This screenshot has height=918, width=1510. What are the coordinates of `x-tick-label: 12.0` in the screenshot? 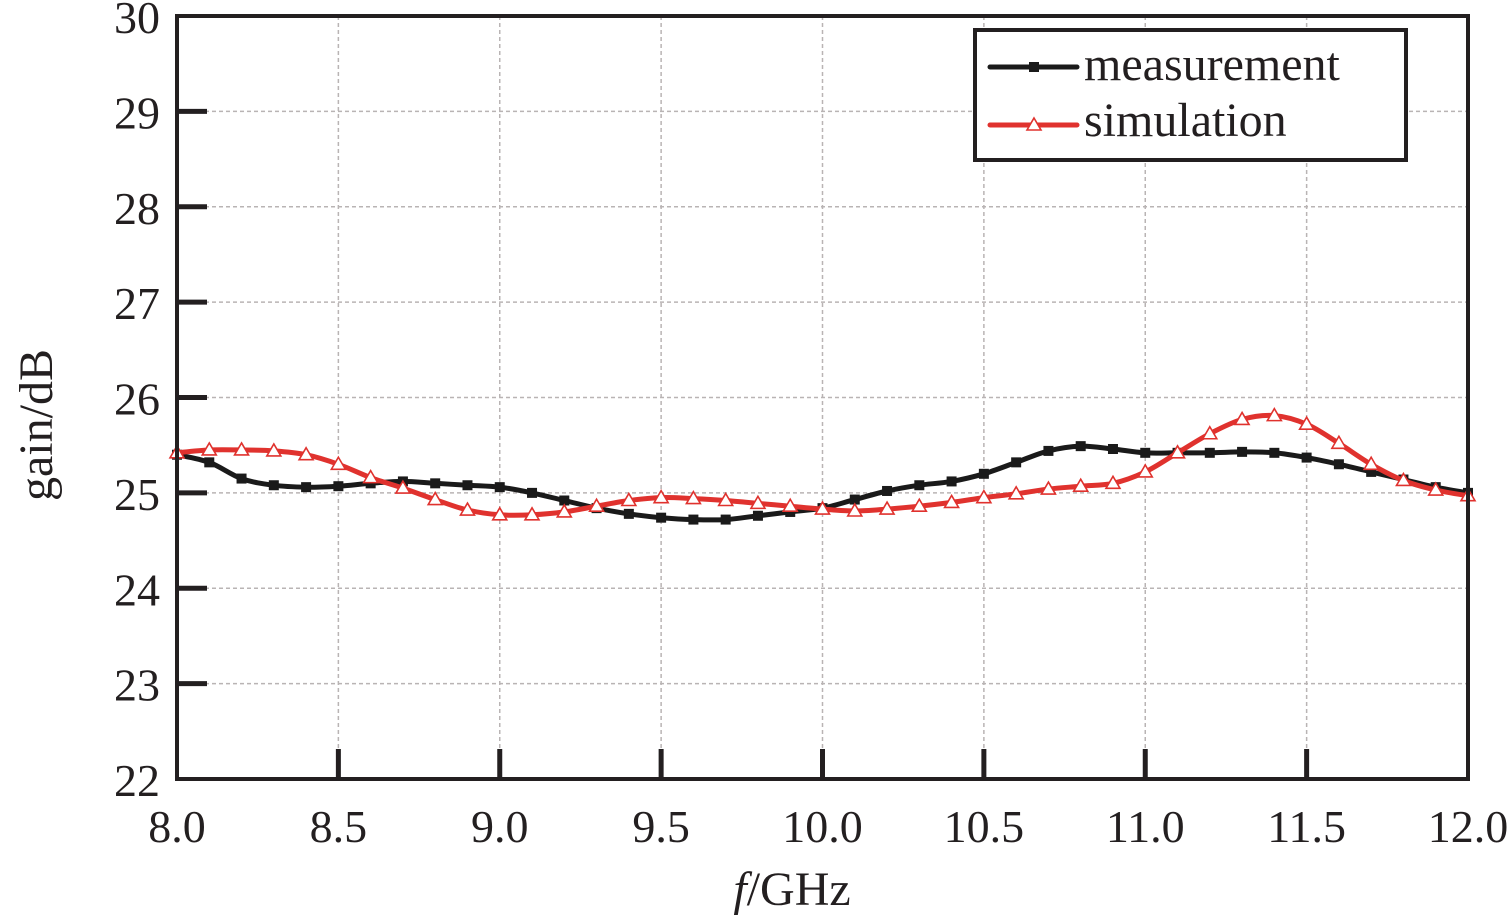 It's located at (1468, 826).